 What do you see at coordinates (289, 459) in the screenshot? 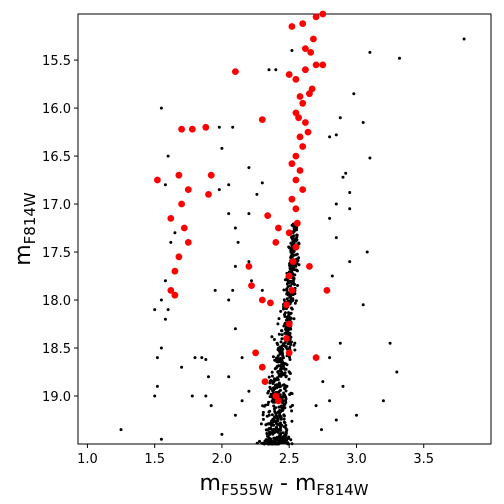
I see `x-tick-label: 2.5` at bounding box center [289, 459].